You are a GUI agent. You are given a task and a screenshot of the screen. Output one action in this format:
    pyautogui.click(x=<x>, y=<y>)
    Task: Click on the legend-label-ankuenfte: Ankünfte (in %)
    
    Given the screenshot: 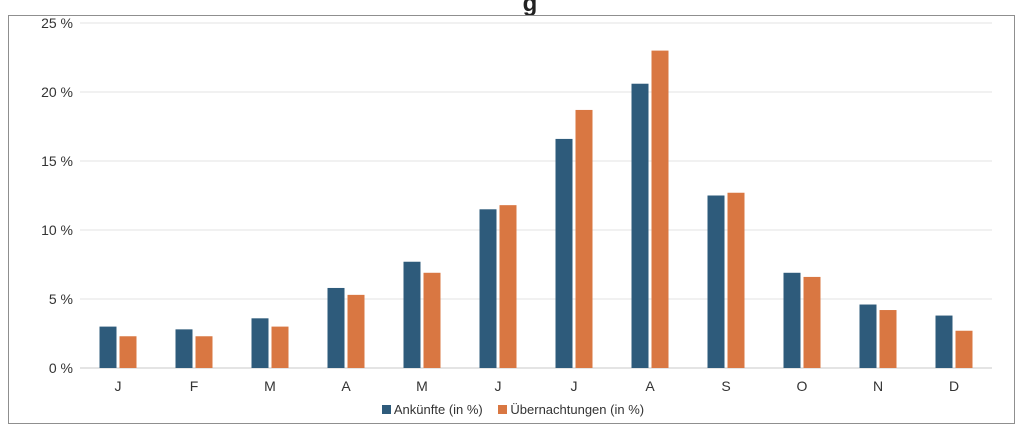 What is the action you would take?
    pyautogui.click(x=438, y=409)
    